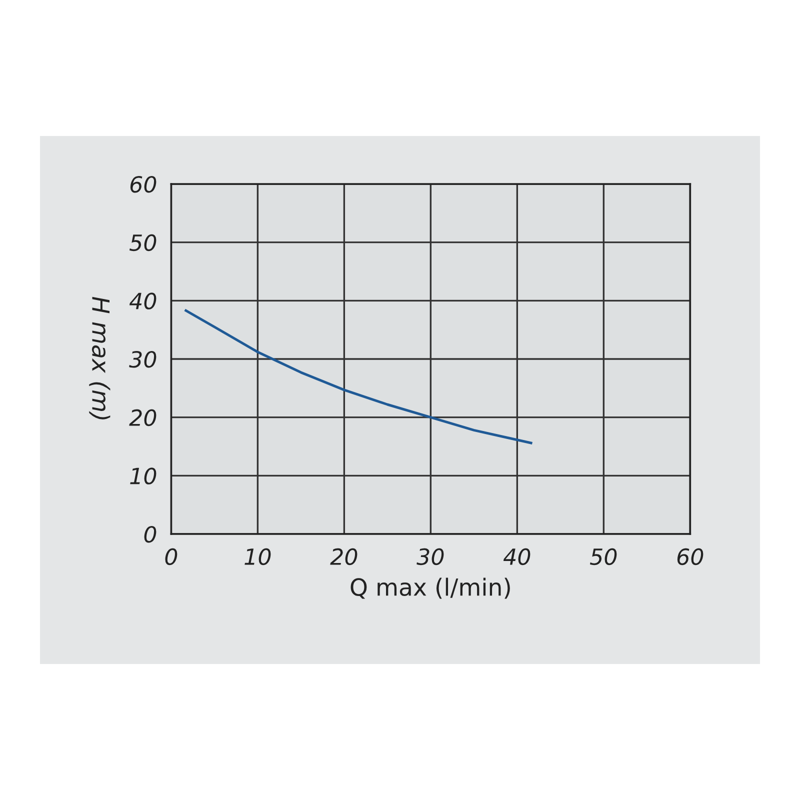 This screenshot has width=800, height=800. I want to click on y-tick-label: 30, so click(142, 359).